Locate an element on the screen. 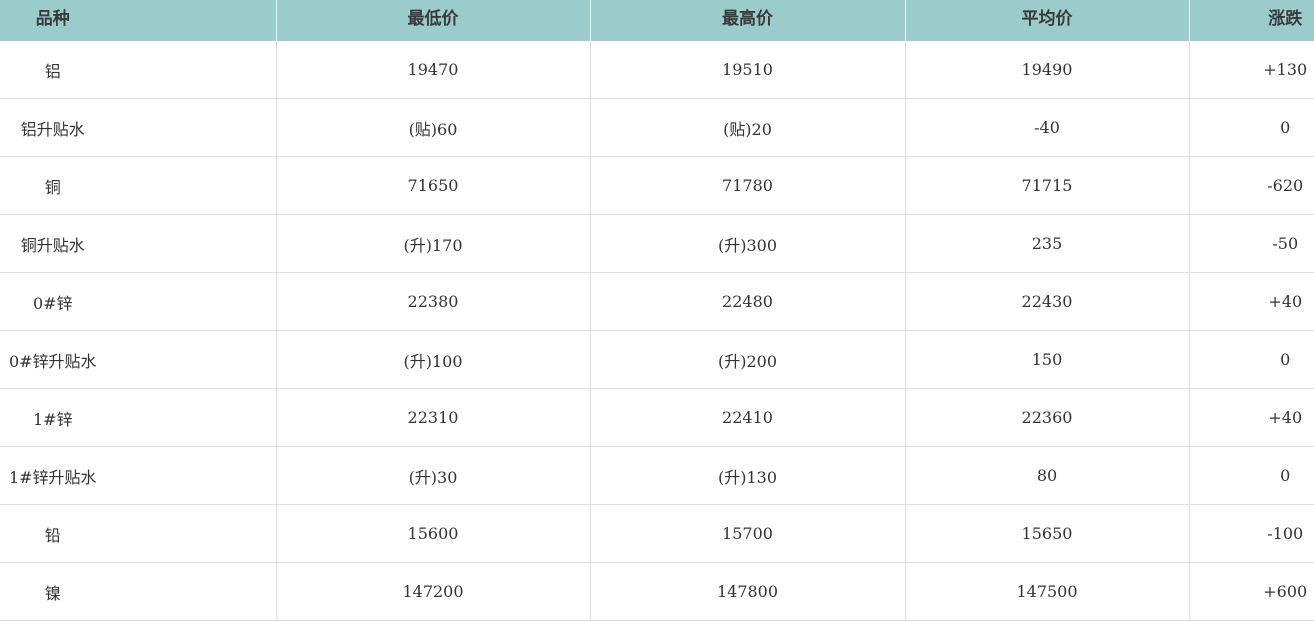  high-price-cell: 19510 is located at coordinates (747, 70).